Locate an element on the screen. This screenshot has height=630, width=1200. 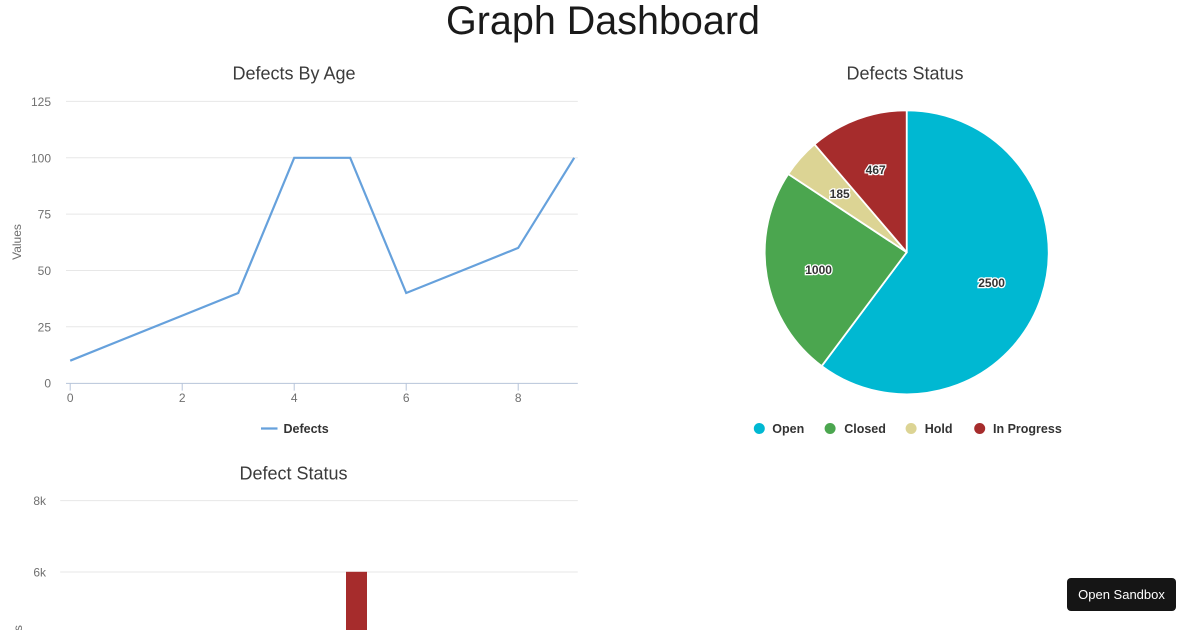
svg-text: Hold is located at coordinates (939, 429).